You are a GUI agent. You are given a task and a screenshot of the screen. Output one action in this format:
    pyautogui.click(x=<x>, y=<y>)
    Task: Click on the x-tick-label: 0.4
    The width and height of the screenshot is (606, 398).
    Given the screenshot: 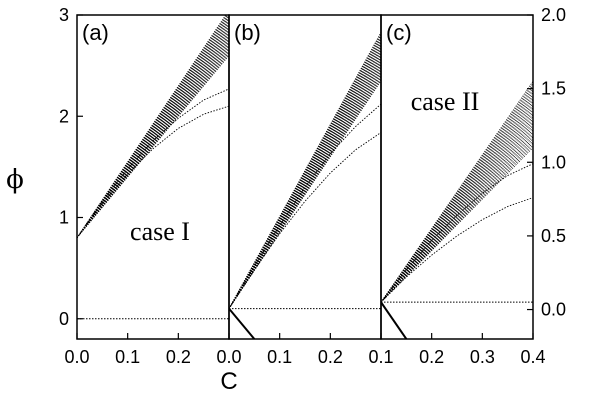 What is the action you would take?
    pyautogui.click(x=532, y=357)
    